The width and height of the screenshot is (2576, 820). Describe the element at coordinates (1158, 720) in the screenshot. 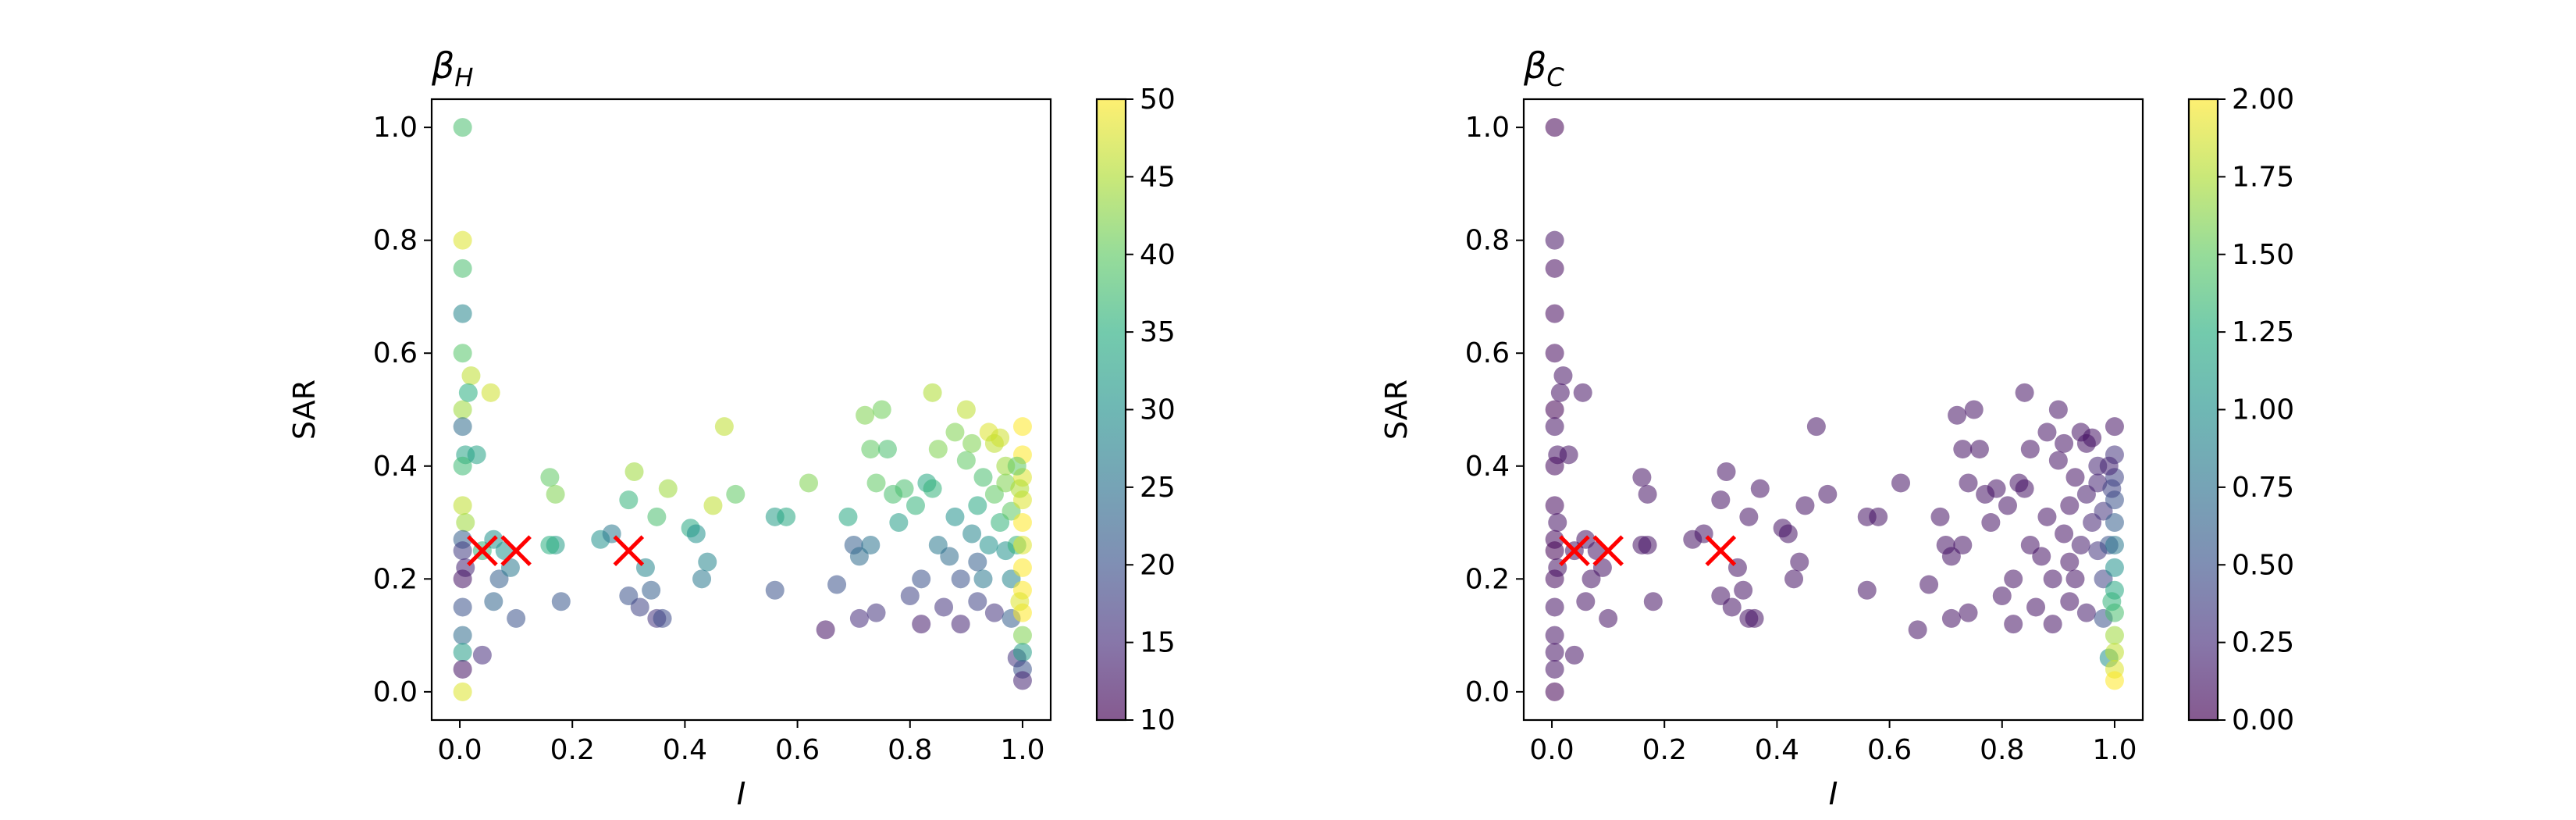

I see `colorbar-tick-label: 10` at that location.